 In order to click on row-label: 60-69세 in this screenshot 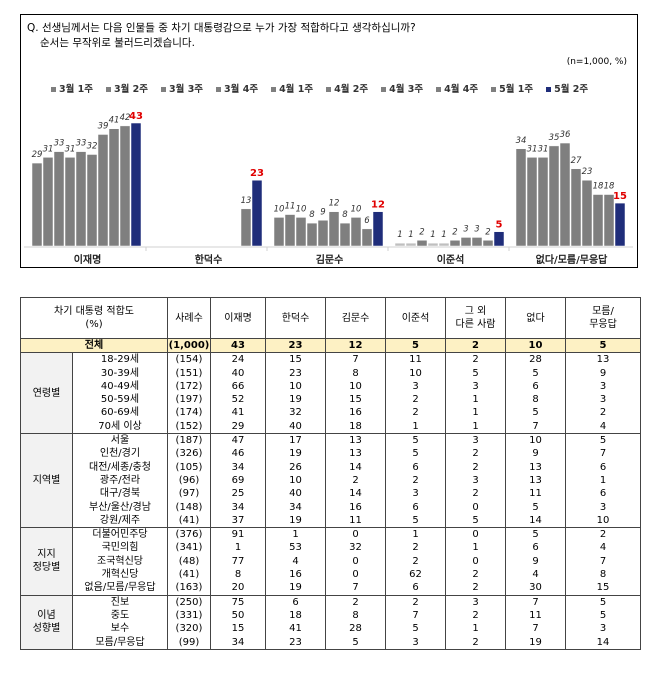, I will do `click(120, 413)`.